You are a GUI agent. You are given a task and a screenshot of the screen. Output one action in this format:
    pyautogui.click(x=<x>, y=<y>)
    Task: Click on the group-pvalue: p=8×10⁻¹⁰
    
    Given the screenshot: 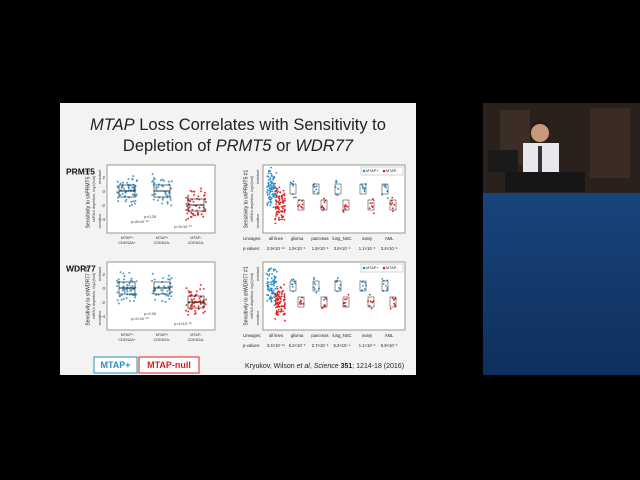 What is the action you would take?
    pyautogui.click(x=140, y=222)
    